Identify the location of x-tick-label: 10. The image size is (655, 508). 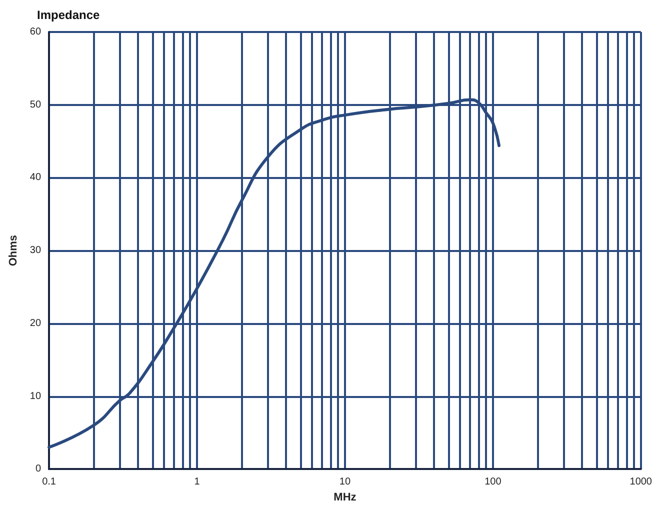
(345, 482).